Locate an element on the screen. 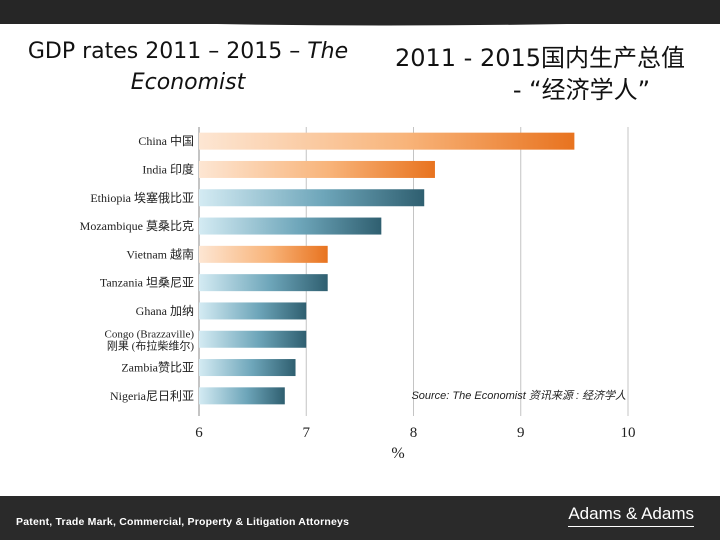 The image size is (720, 540). company-logo: Adams & Adams is located at coordinates (631, 515).